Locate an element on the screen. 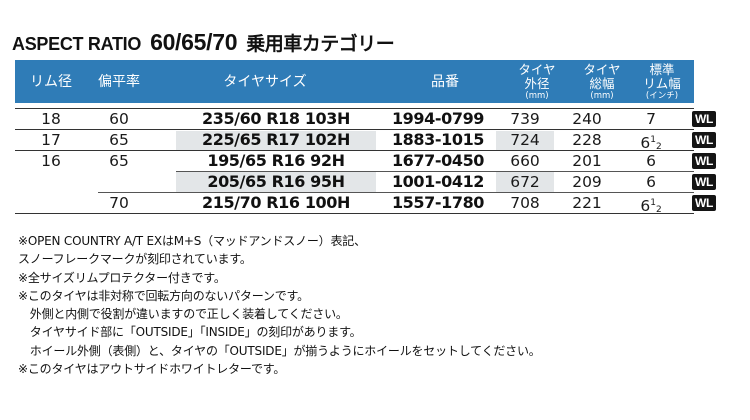 This screenshot has height=420, width=750. row5-rim-width: 612 is located at coordinates (651, 203).